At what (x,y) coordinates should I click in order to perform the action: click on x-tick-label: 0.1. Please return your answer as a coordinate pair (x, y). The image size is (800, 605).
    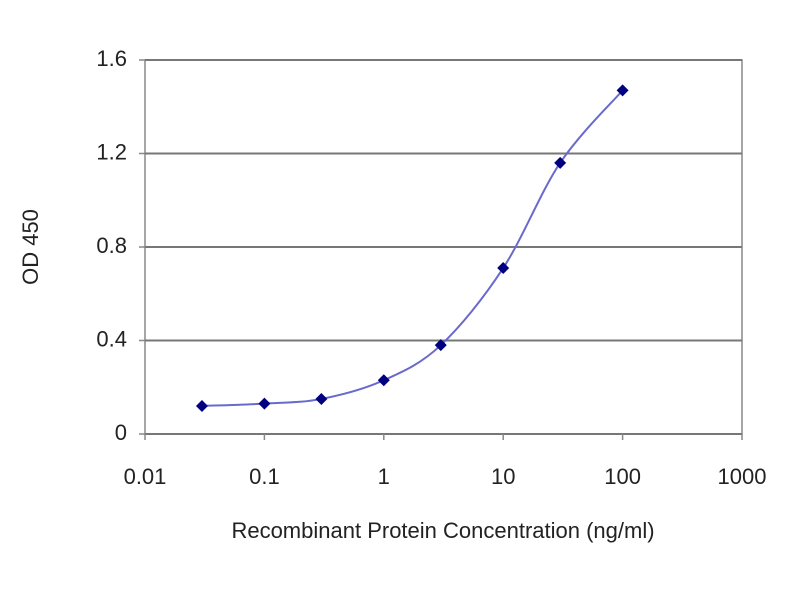
    Looking at the image, I should click on (264, 476).